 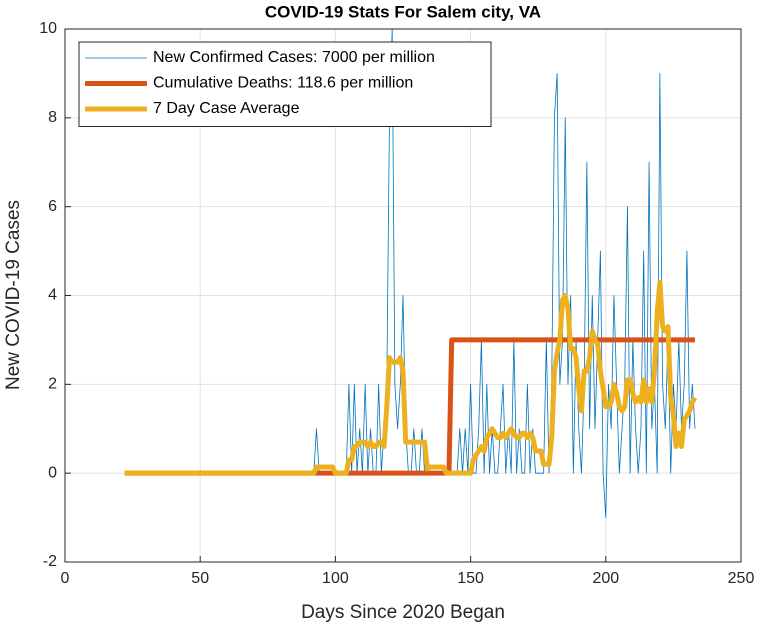 I want to click on chart-title: COVID-19 Stats For Salem city, VA, so click(x=403, y=11).